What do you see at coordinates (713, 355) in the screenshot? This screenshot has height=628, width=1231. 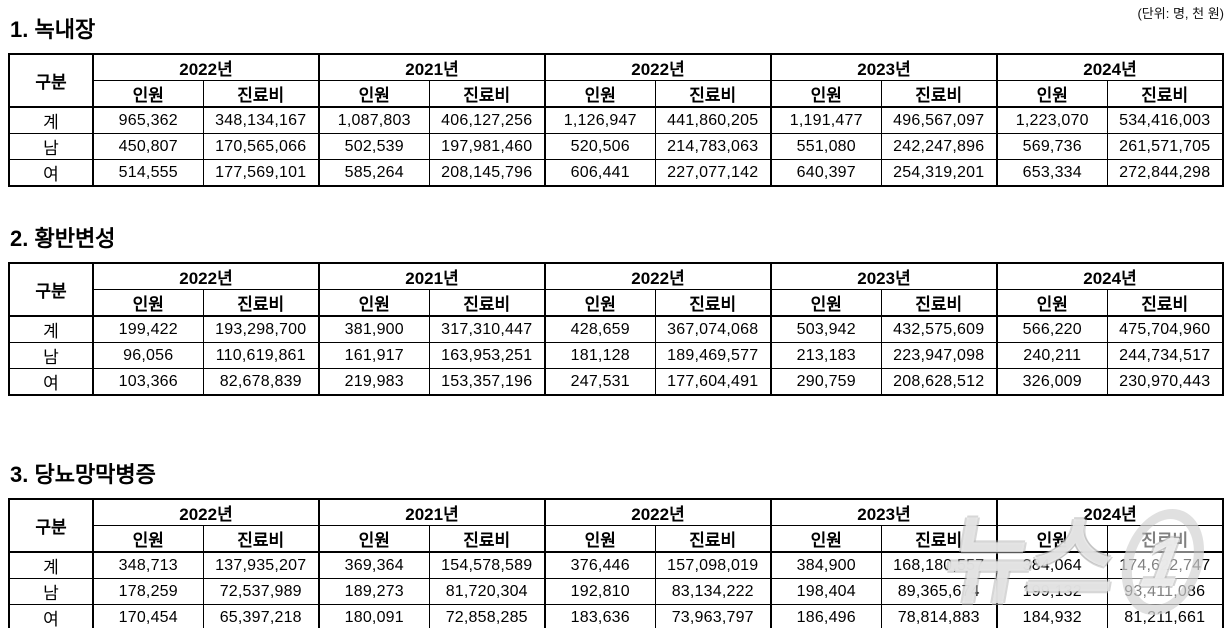 I see `value-cell: 189,469,577` at bounding box center [713, 355].